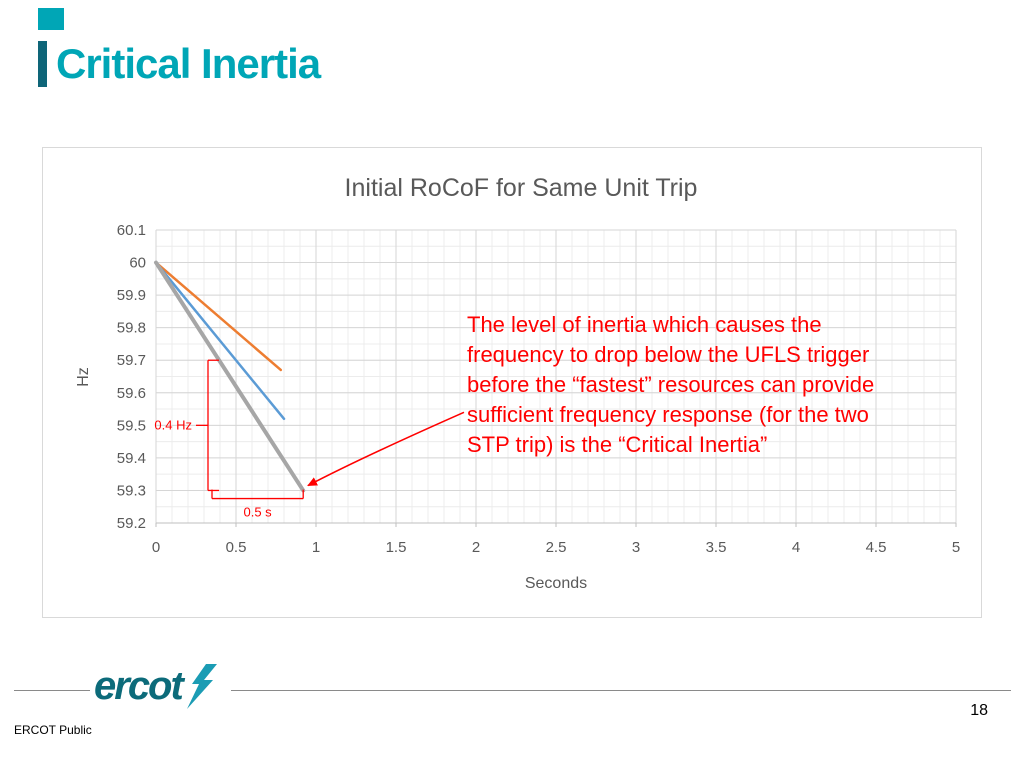 The image size is (1024, 768). I want to click on series-slow-rocof, so click(218, 316).